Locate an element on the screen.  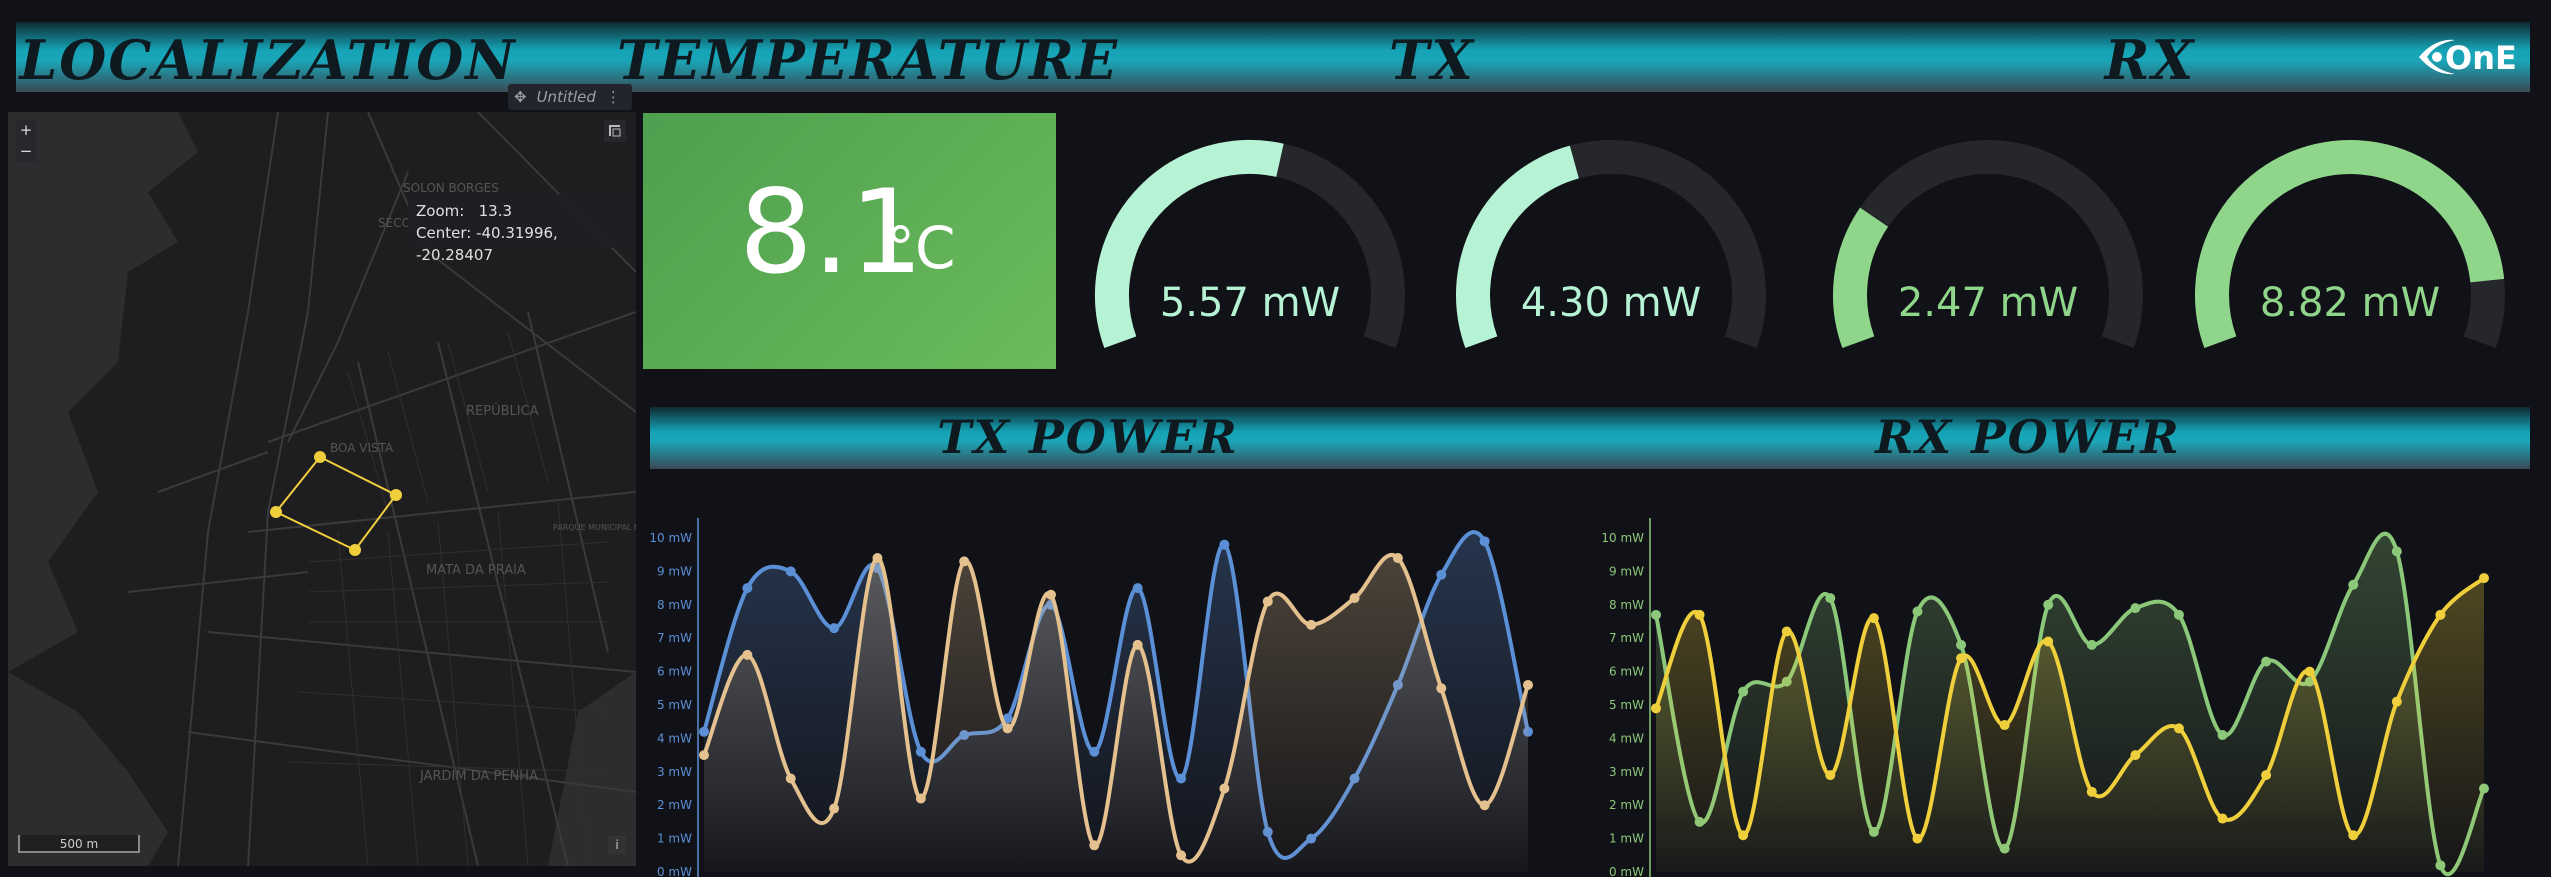
map-attribution-button: i is located at coordinates (617, 845).